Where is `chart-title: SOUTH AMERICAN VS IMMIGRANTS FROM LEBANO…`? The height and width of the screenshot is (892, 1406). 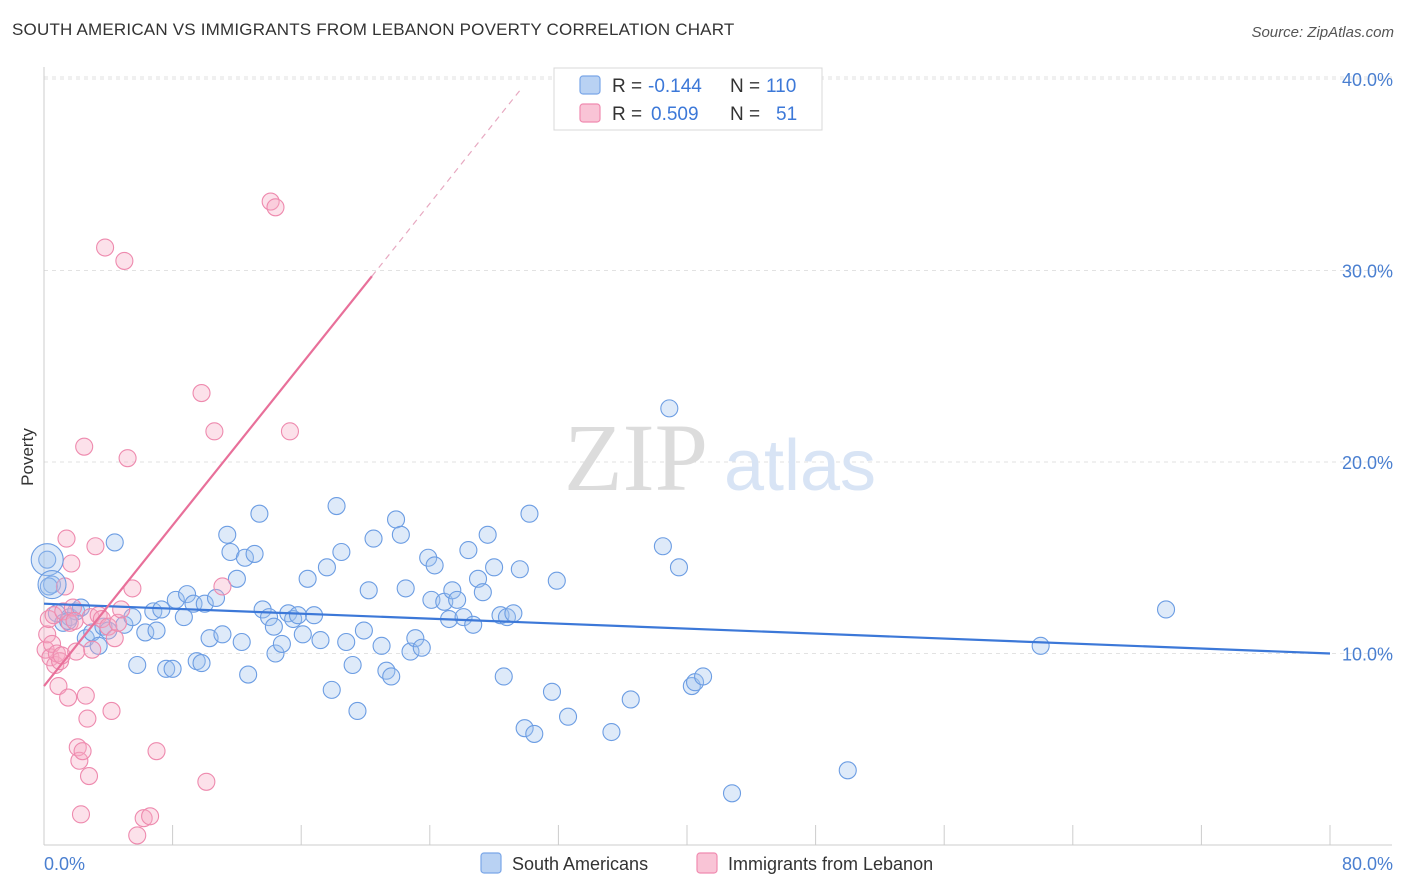 chart-title: SOUTH AMERICAN VS IMMIGRANTS FROM LEBANO… is located at coordinates (373, 29).